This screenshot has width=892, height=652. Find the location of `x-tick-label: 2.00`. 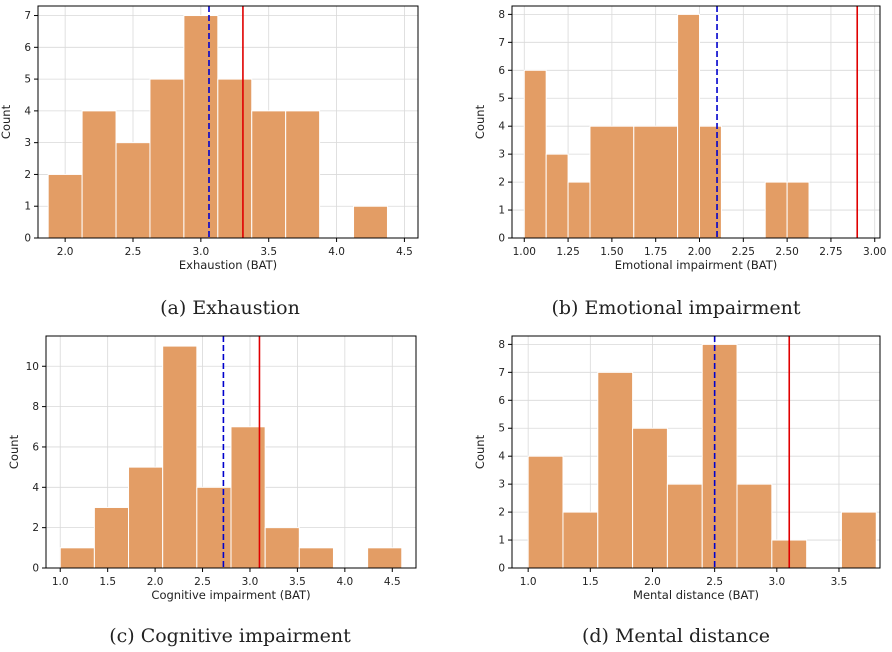

x-tick-label: 2.00 is located at coordinates (699, 252).